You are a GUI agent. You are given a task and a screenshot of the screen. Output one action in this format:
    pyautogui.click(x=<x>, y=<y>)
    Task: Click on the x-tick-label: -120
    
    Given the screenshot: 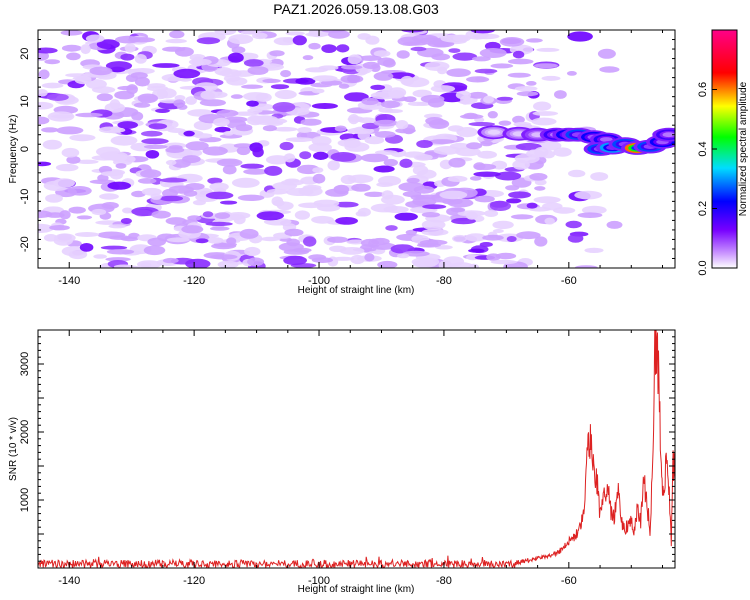 What is the action you would take?
    pyautogui.click(x=194, y=581)
    